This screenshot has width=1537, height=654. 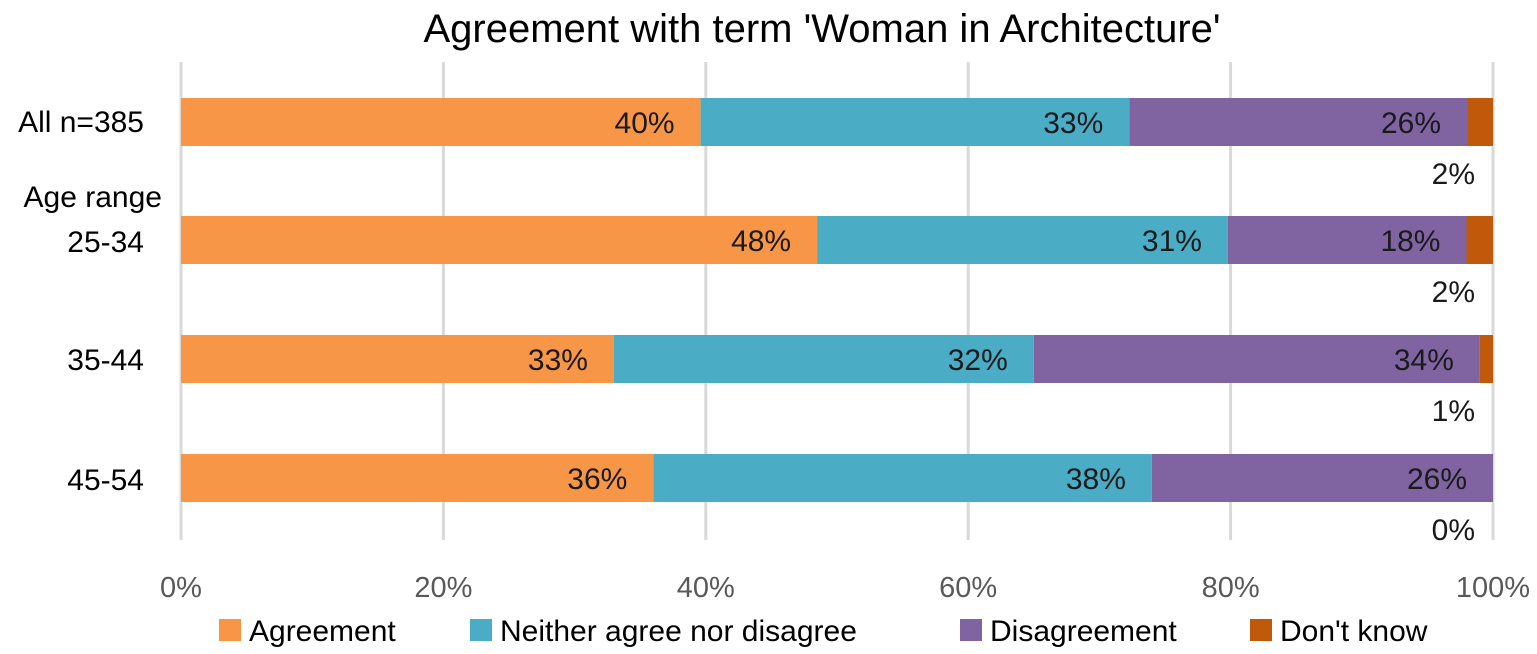 I want to click on x-tick-label: 100%, so click(x=1493, y=588).